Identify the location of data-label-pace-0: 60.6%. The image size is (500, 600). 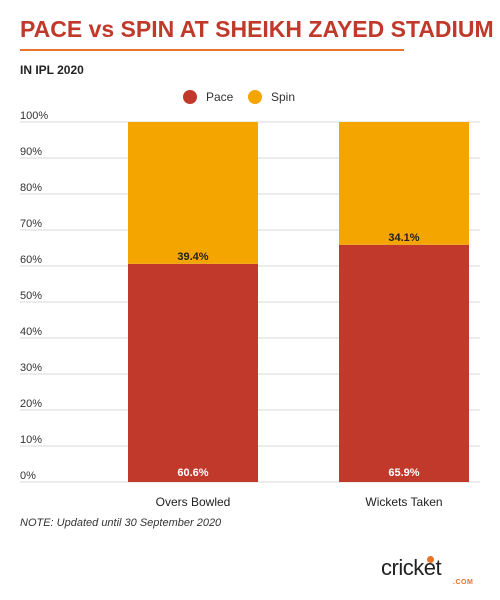
(192, 473).